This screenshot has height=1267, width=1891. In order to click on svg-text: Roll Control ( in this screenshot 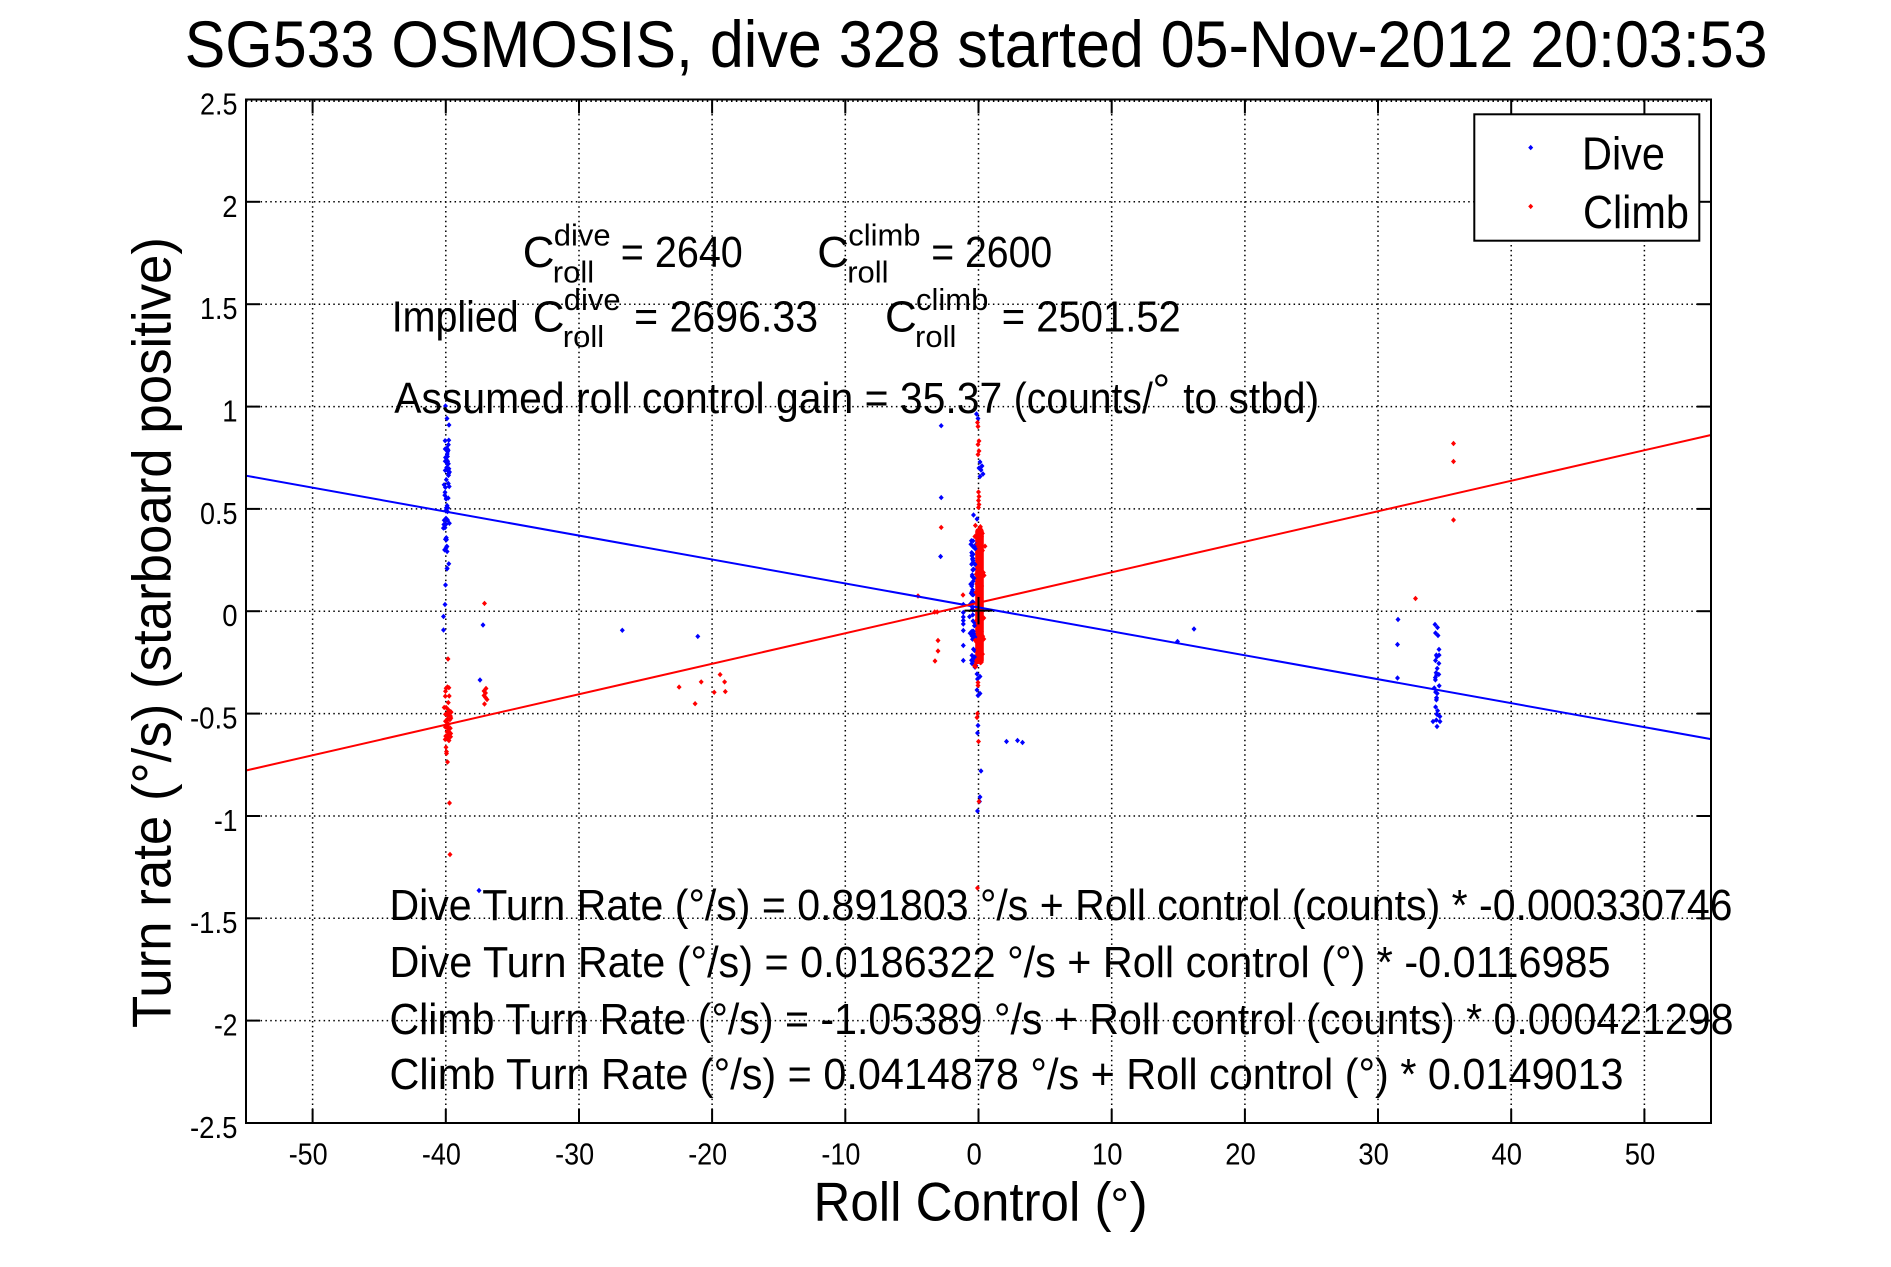, I will do `click(963, 1202)`.